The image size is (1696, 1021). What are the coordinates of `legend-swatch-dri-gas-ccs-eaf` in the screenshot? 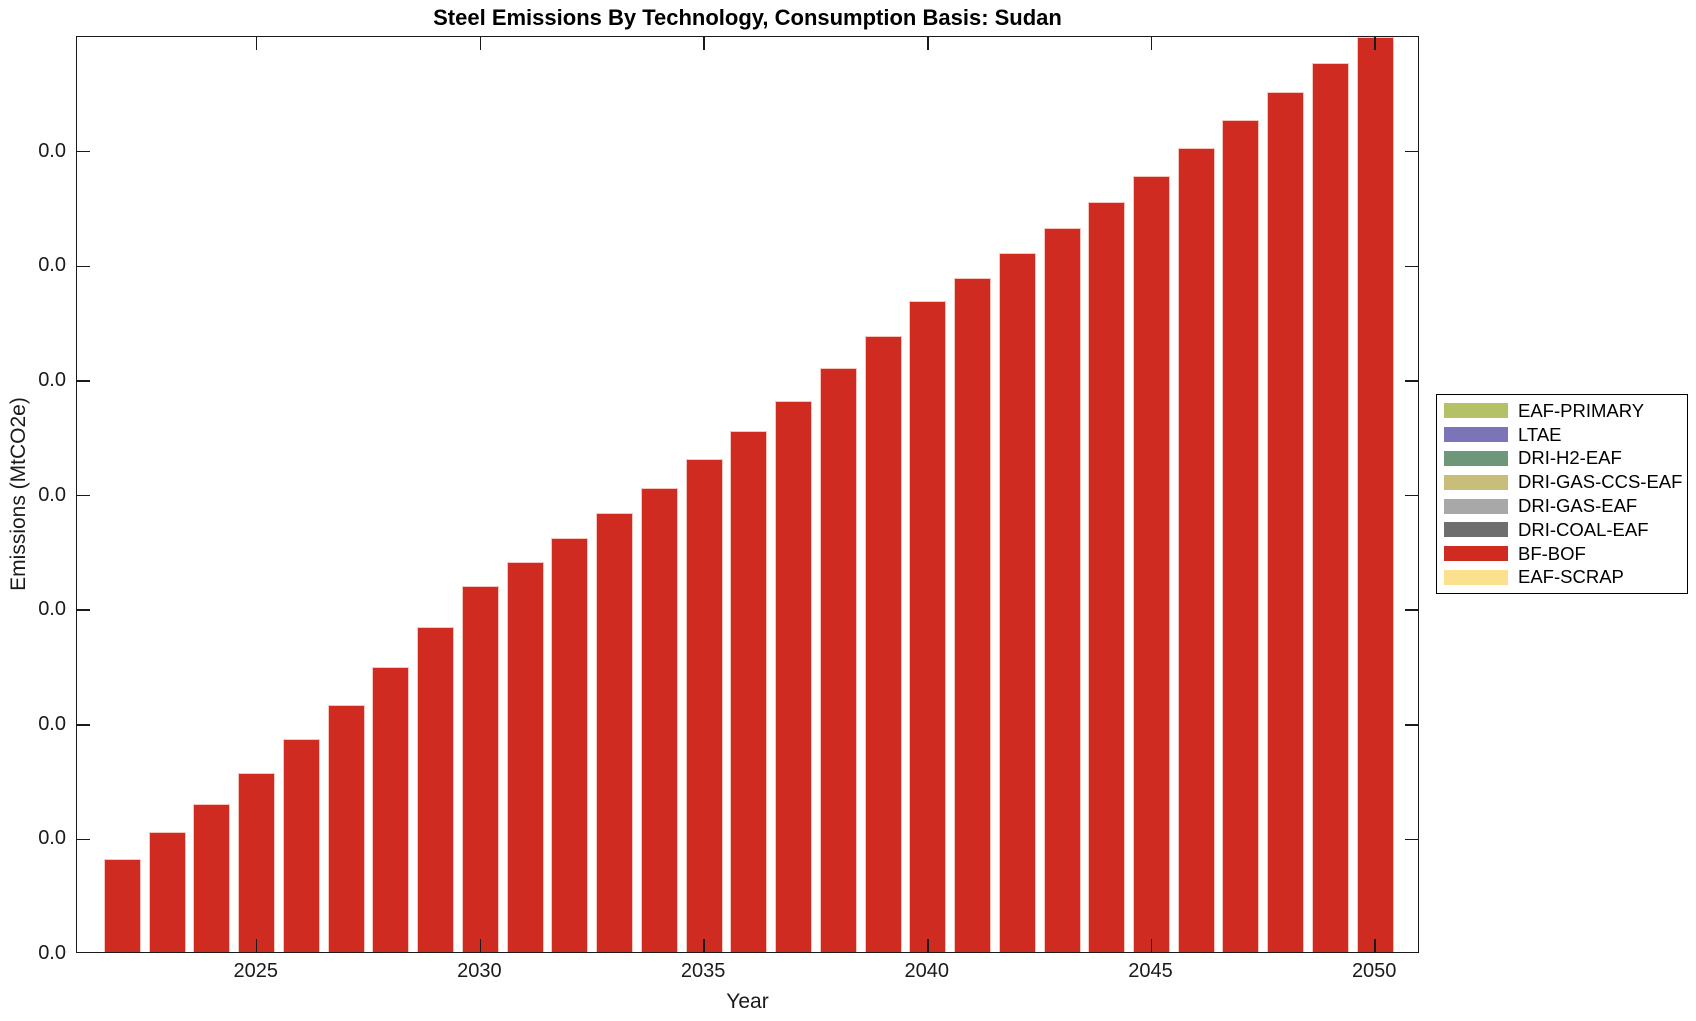 It's located at (1476, 482).